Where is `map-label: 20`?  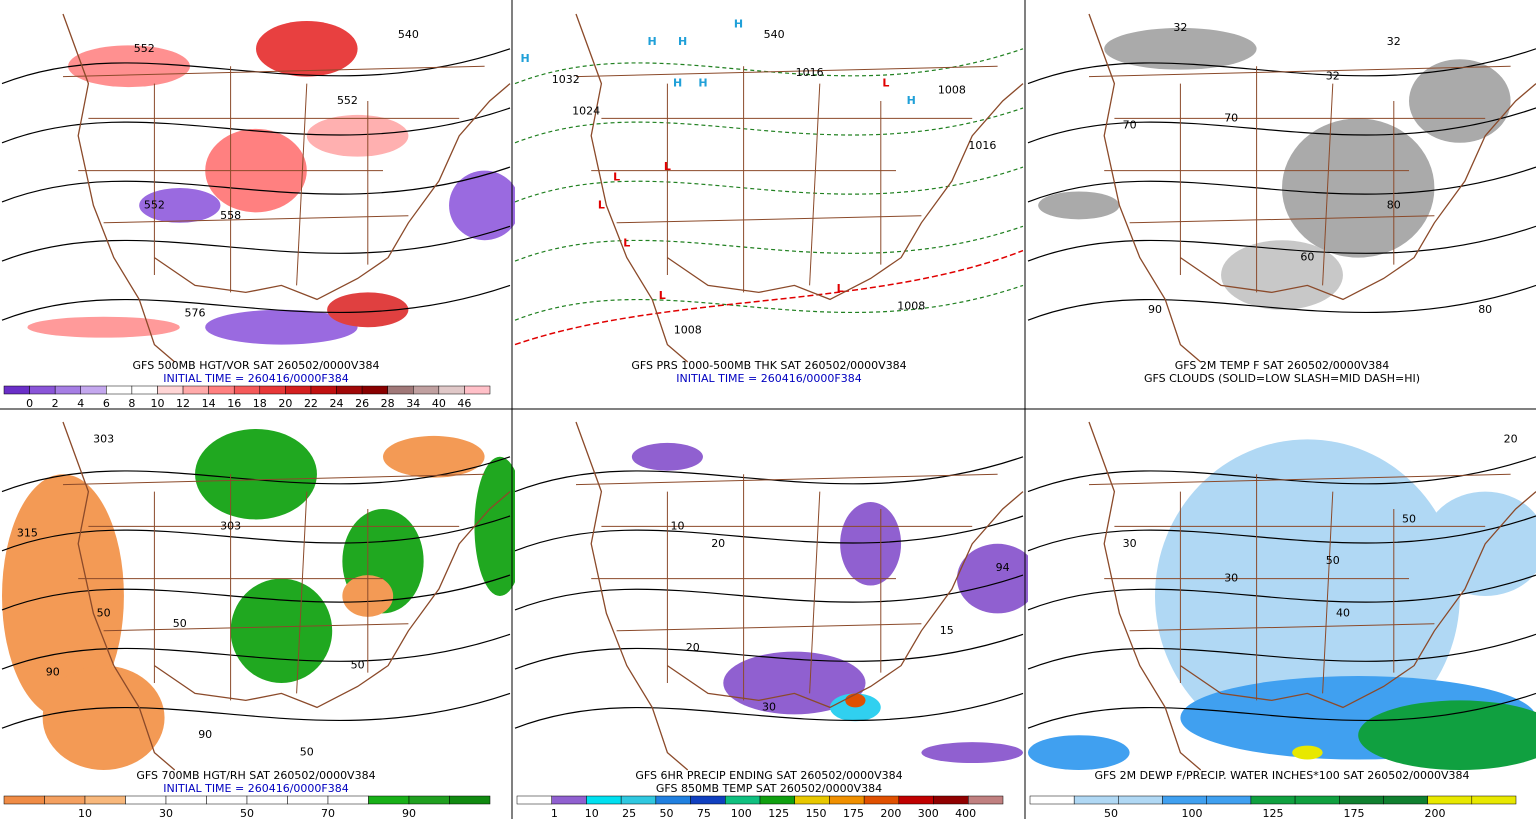
map-label: 20 is located at coordinates (1511, 438).